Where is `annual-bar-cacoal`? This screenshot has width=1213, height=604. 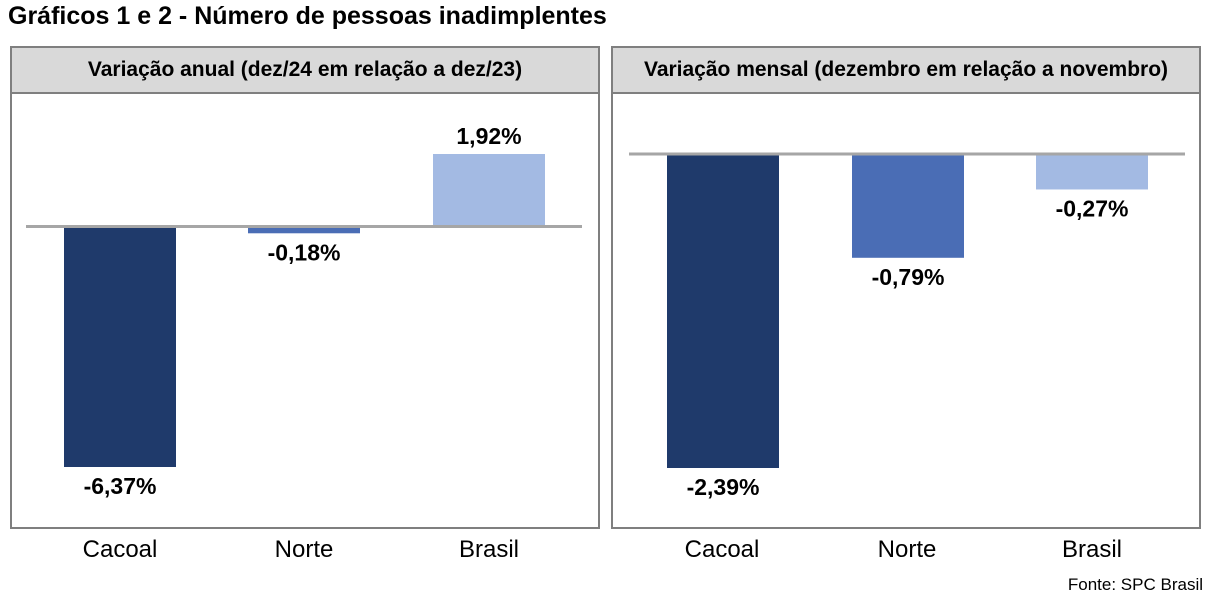
annual-bar-cacoal is located at coordinates (120, 346).